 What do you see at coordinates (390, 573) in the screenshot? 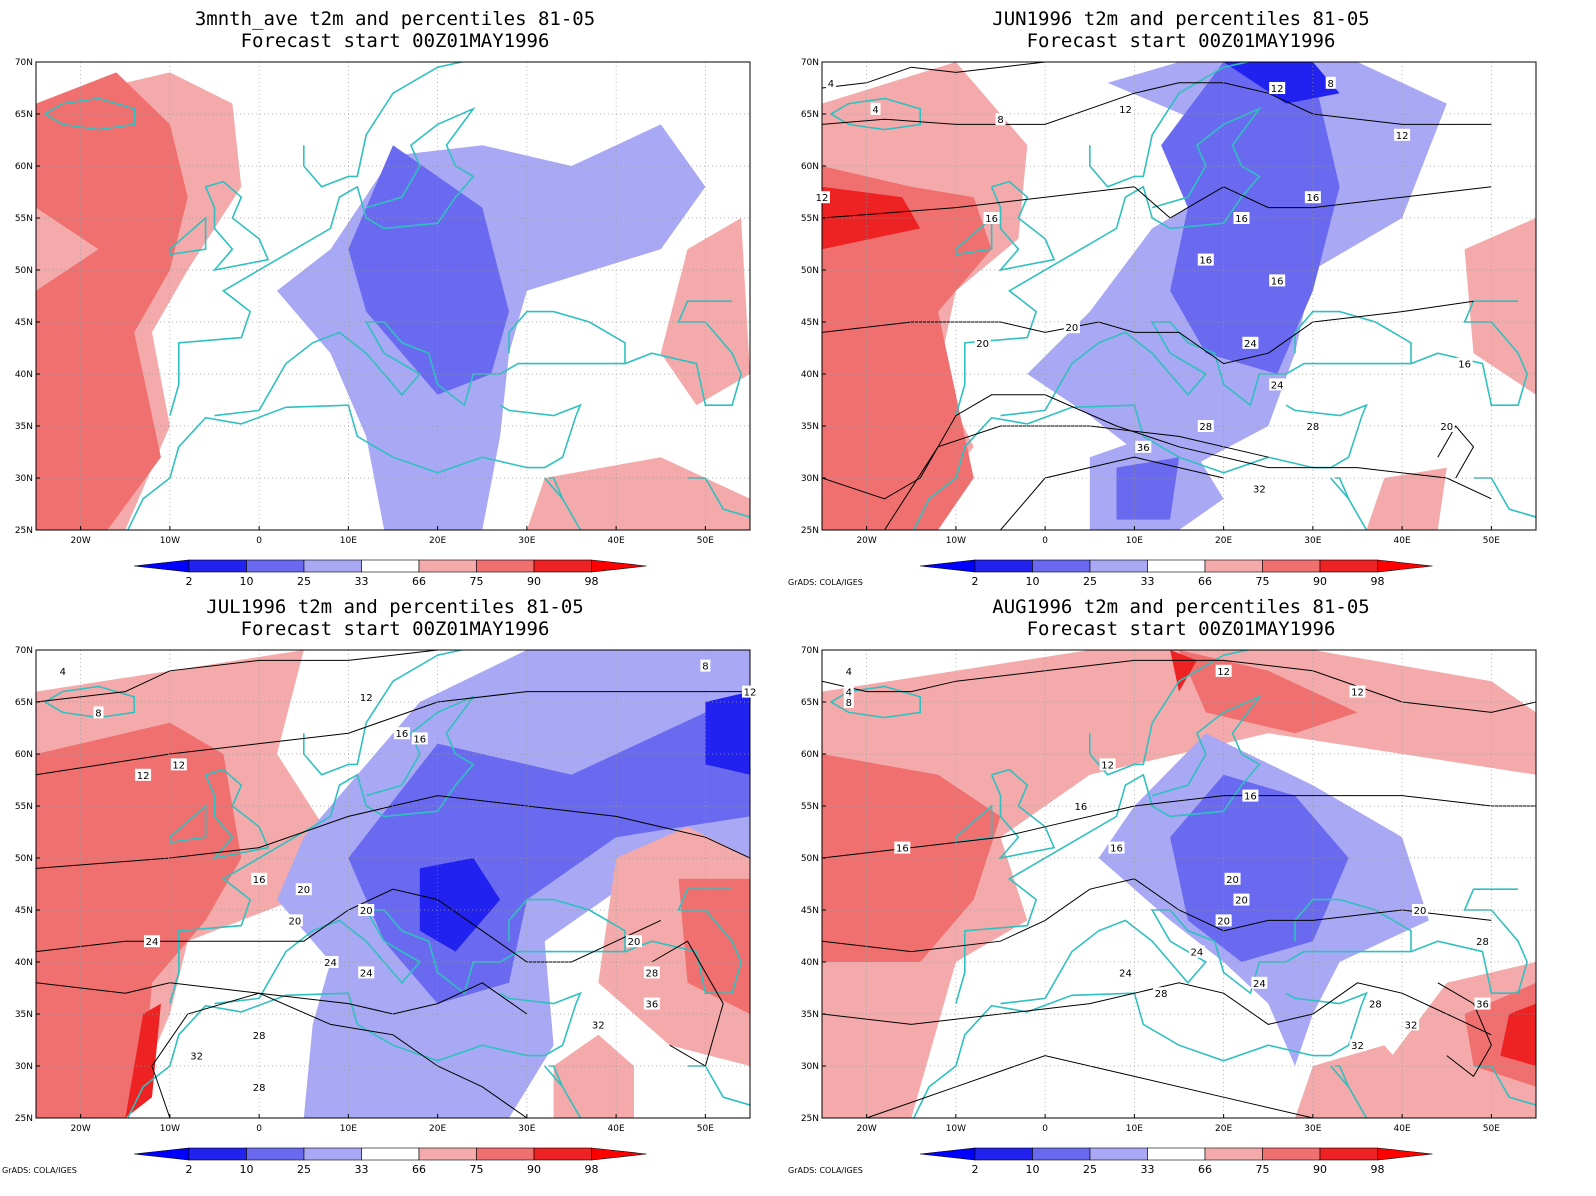
I see `colorbar: 2 10 25 33 66 75 90 98` at bounding box center [390, 573].